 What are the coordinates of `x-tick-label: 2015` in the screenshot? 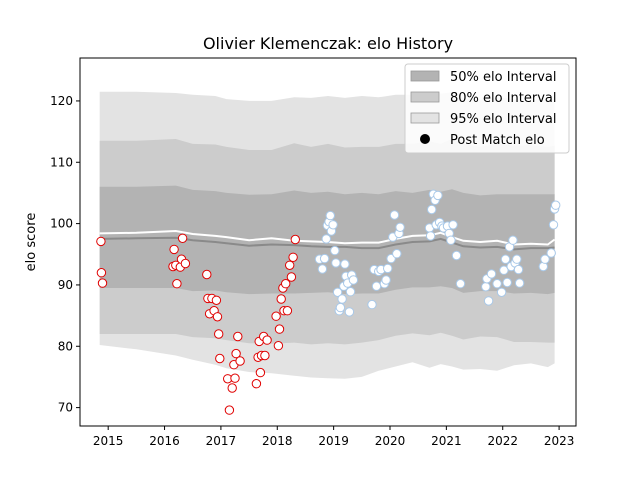 It's located at (108, 441).